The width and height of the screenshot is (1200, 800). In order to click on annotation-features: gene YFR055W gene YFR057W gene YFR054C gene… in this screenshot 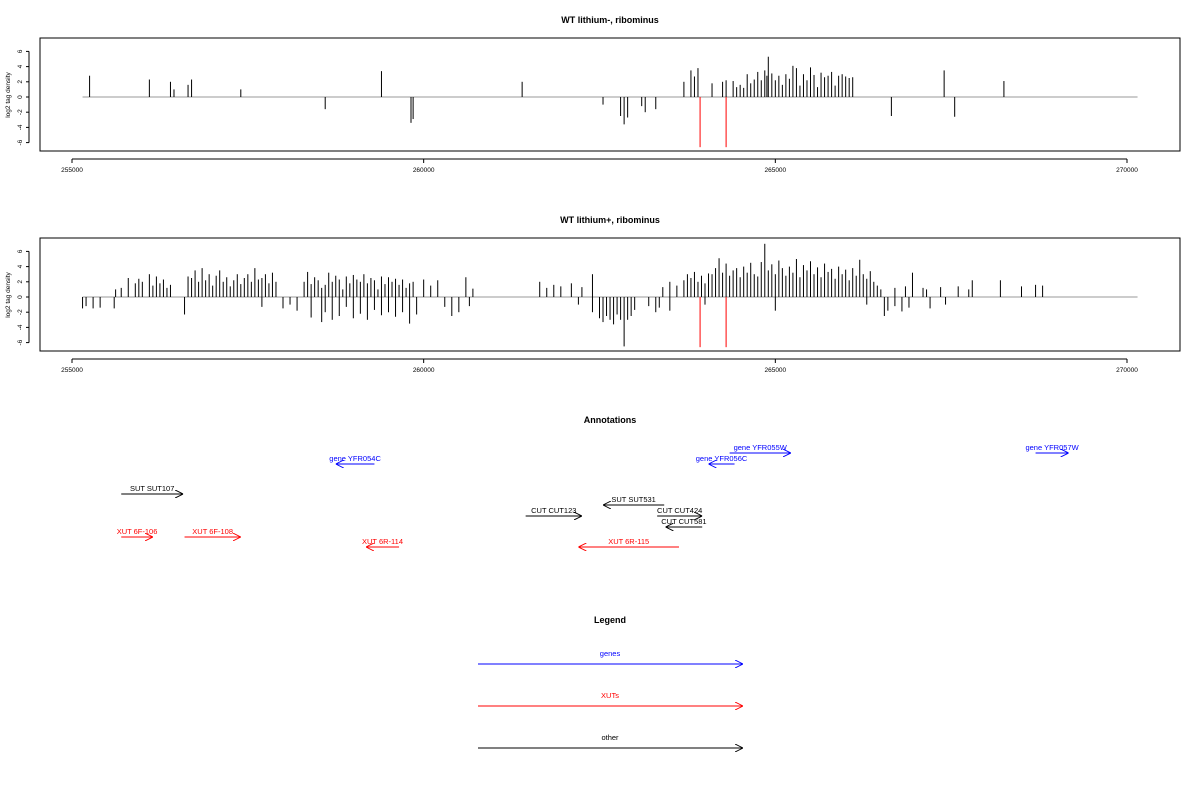, I will do `click(598, 495)`.